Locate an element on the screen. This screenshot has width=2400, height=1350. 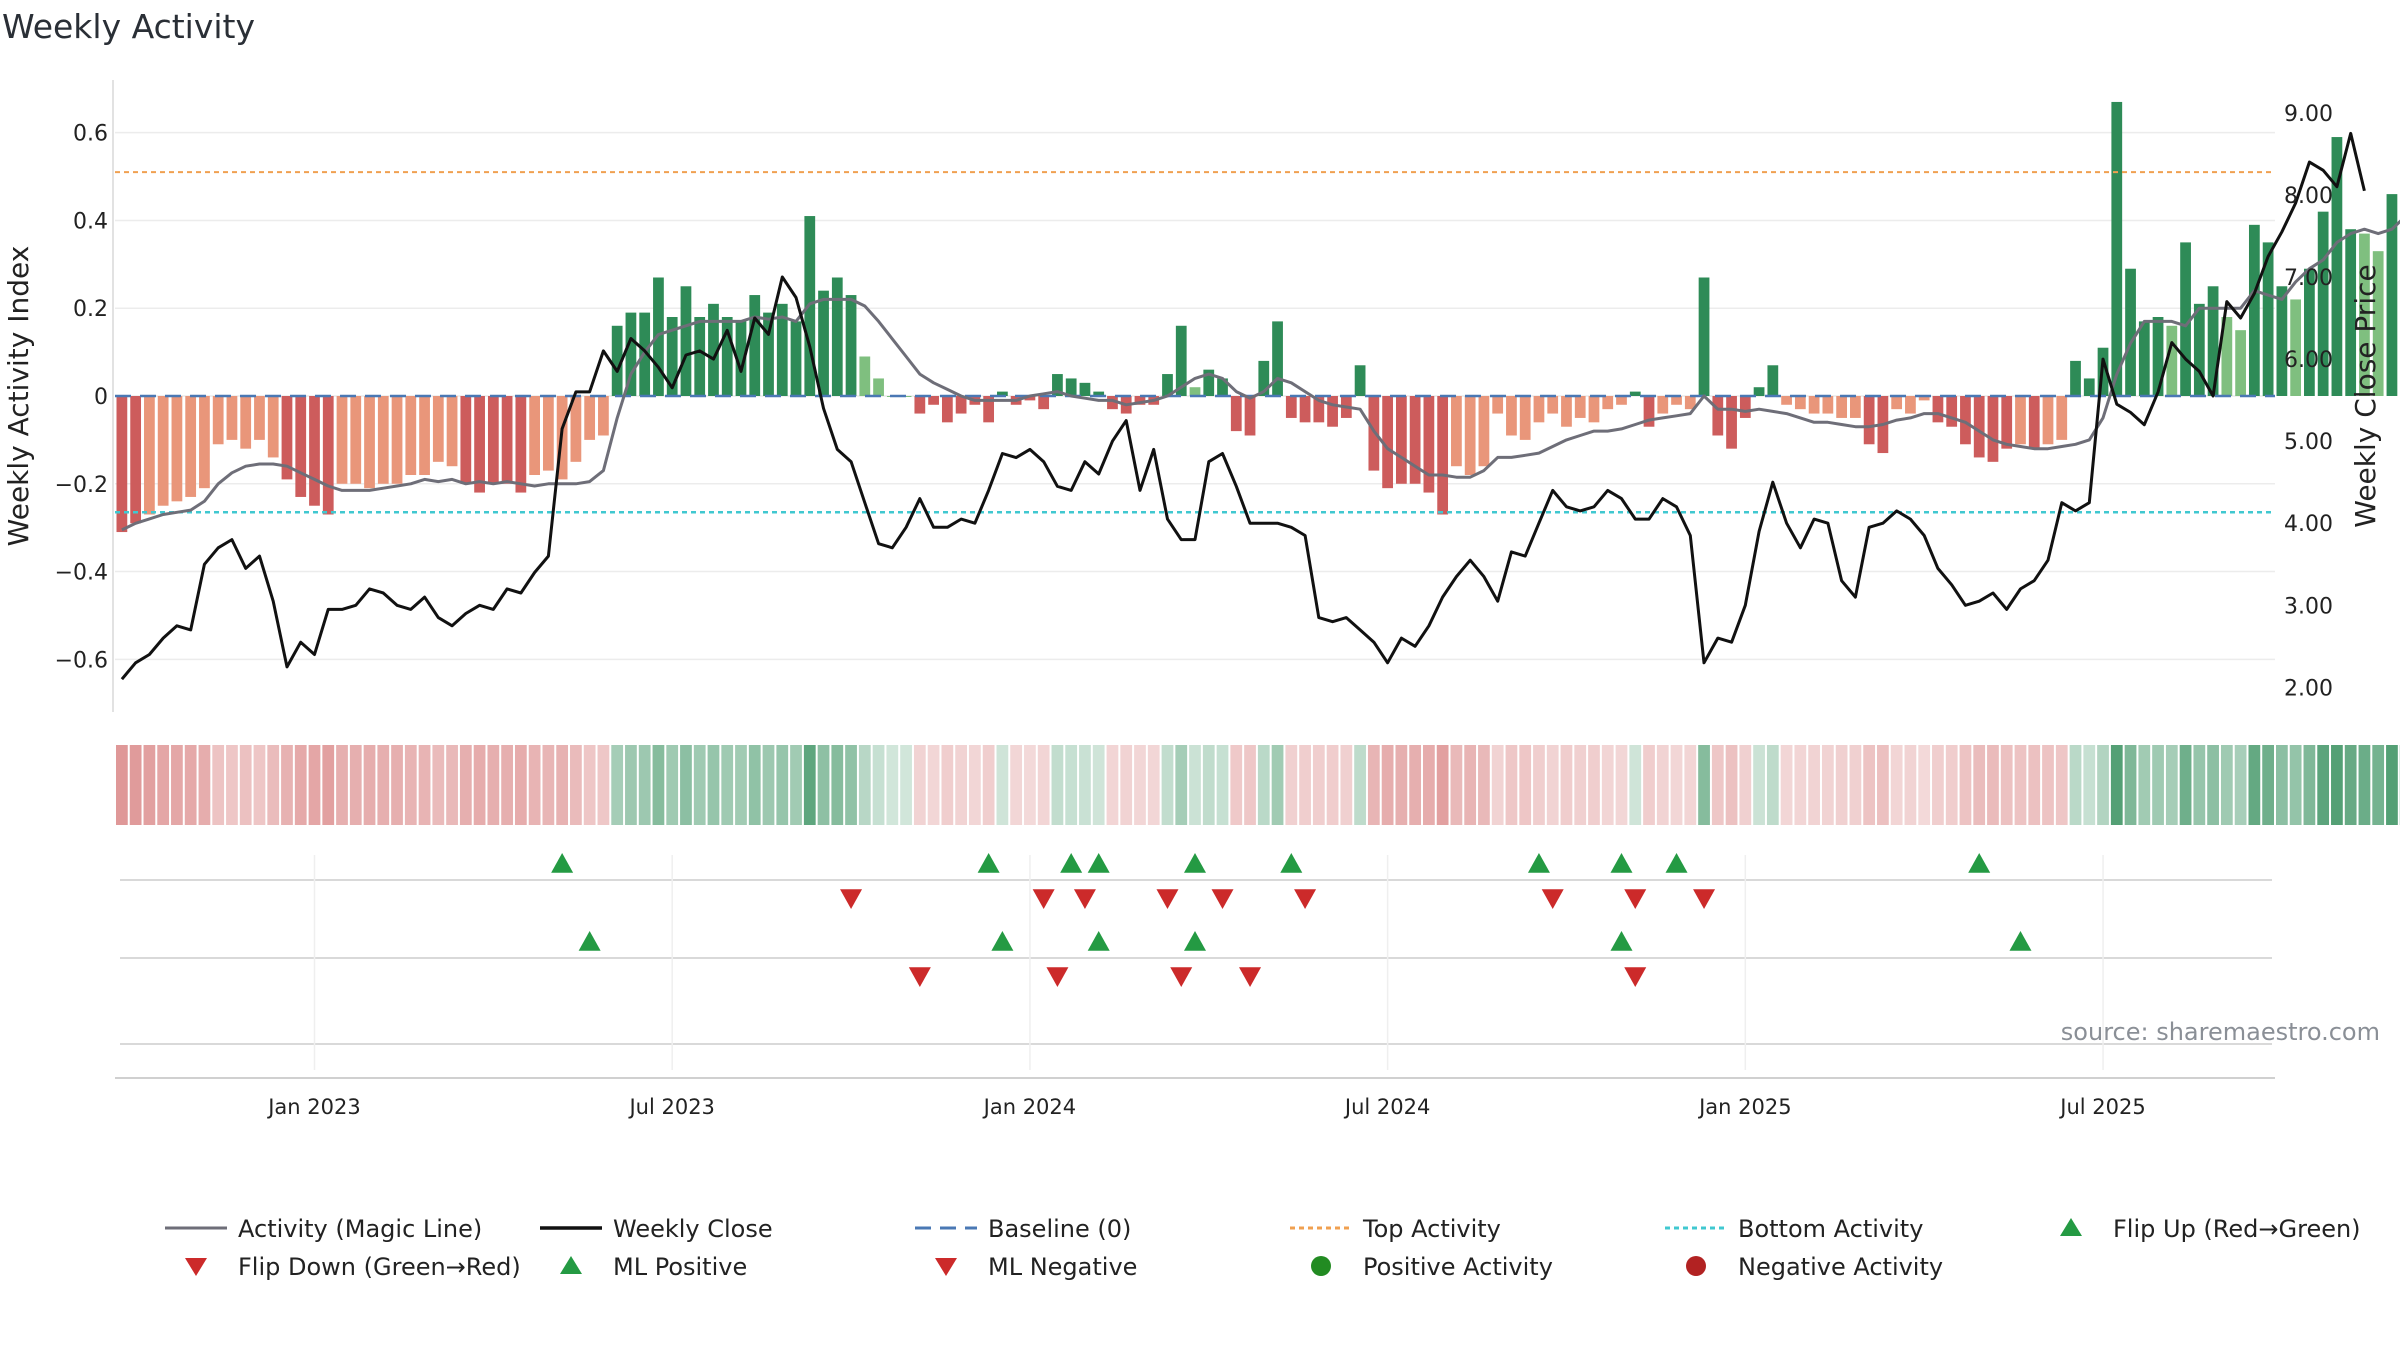
y-tick-left-label: 0 is located at coordinates (101, 397).